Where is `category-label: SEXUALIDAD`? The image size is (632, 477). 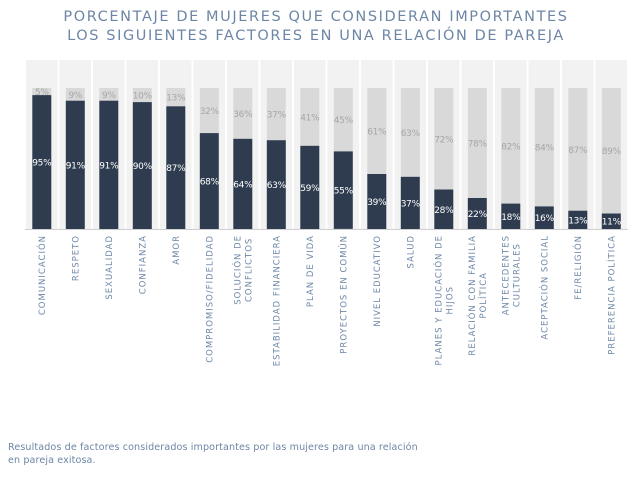 category-label: SEXUALIDAD is located at coordinates (110, 267).